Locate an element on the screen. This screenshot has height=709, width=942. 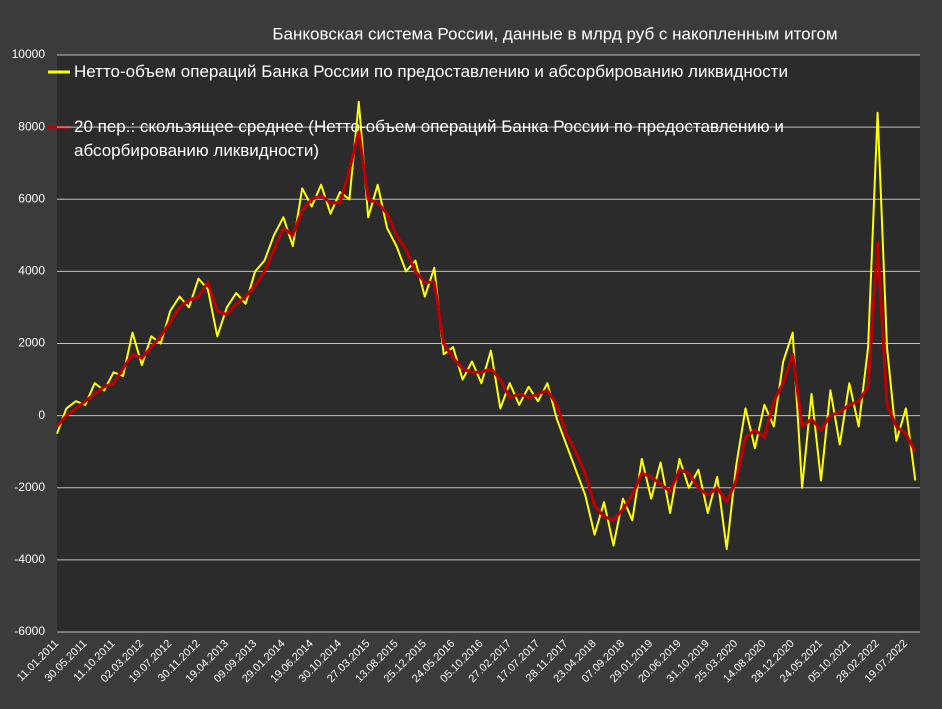
y-tick-label: 10000 is located at coordinates (29, 54).